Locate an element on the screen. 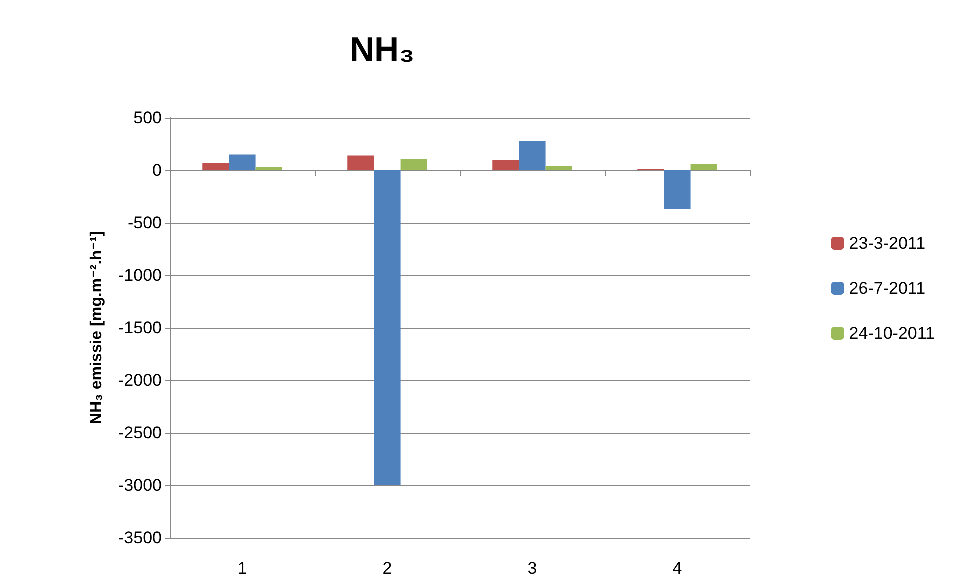  y-tick-label: -2000 is located at coordinates (140, 380).